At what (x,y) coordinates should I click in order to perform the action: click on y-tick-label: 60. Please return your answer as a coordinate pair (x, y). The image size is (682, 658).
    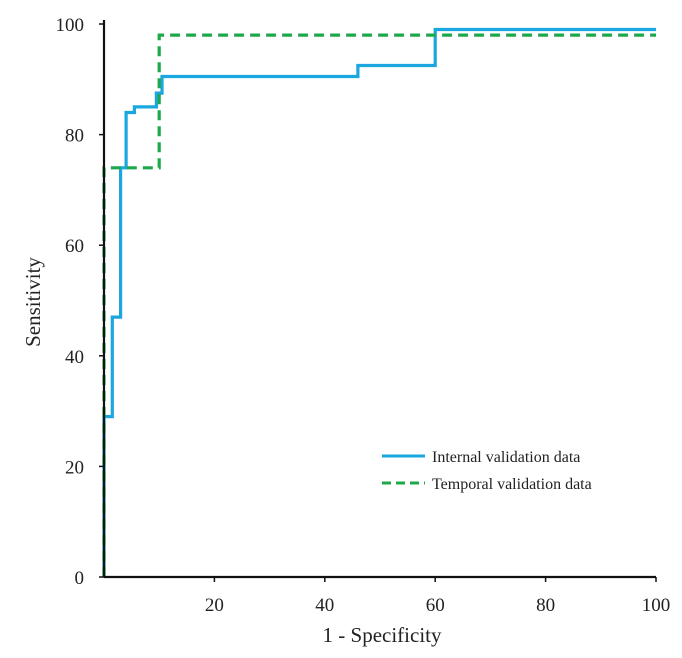
    Looking at the image, I should click on (74, 246).